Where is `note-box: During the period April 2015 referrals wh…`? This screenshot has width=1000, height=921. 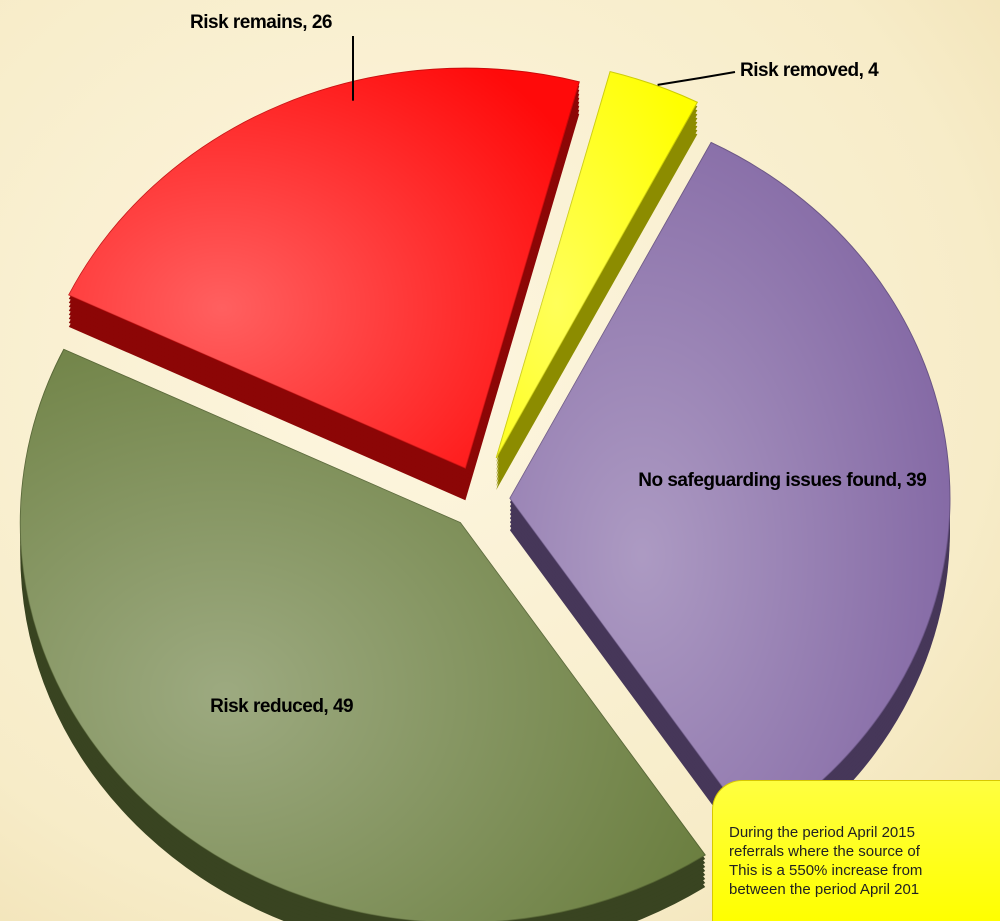 note-box: During the period April 2015 referrals wh… is located at coordinates (856, 850).